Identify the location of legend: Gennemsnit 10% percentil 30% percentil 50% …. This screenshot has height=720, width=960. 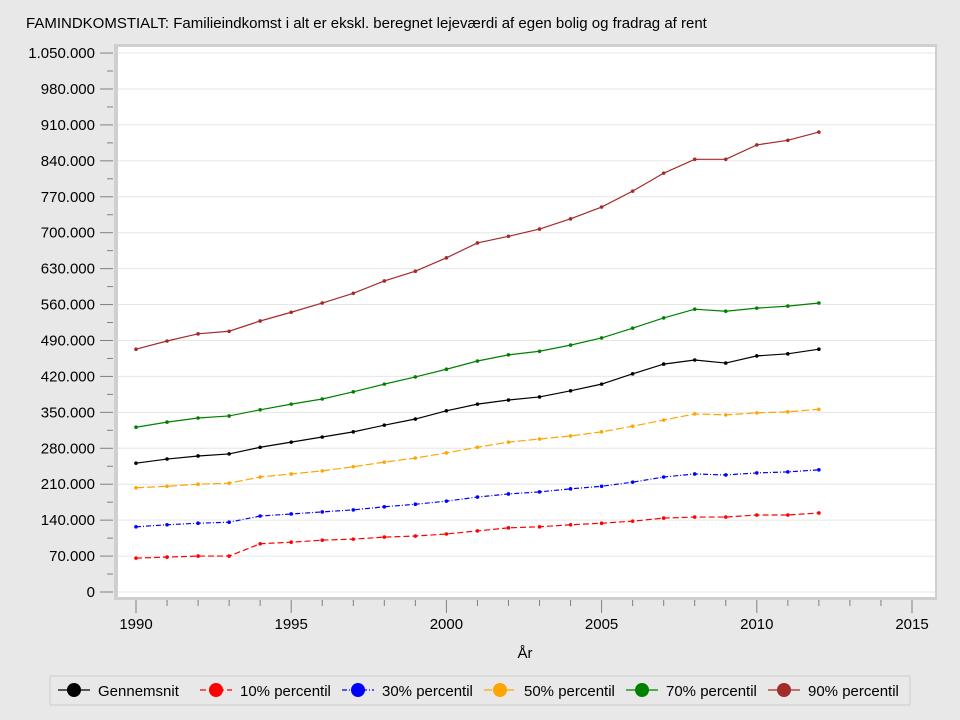
(478, 691).